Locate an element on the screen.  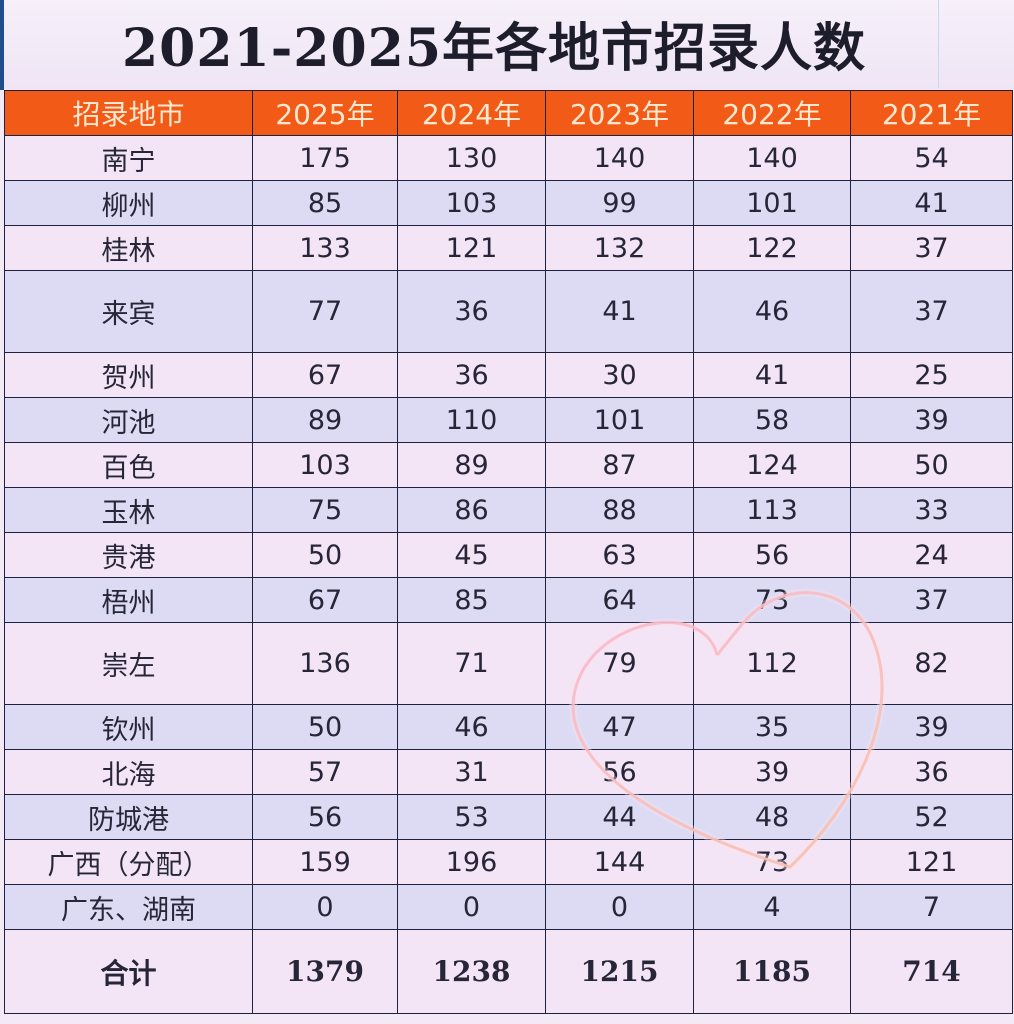
value-cell: 133 is located at coordinates (325, 248).